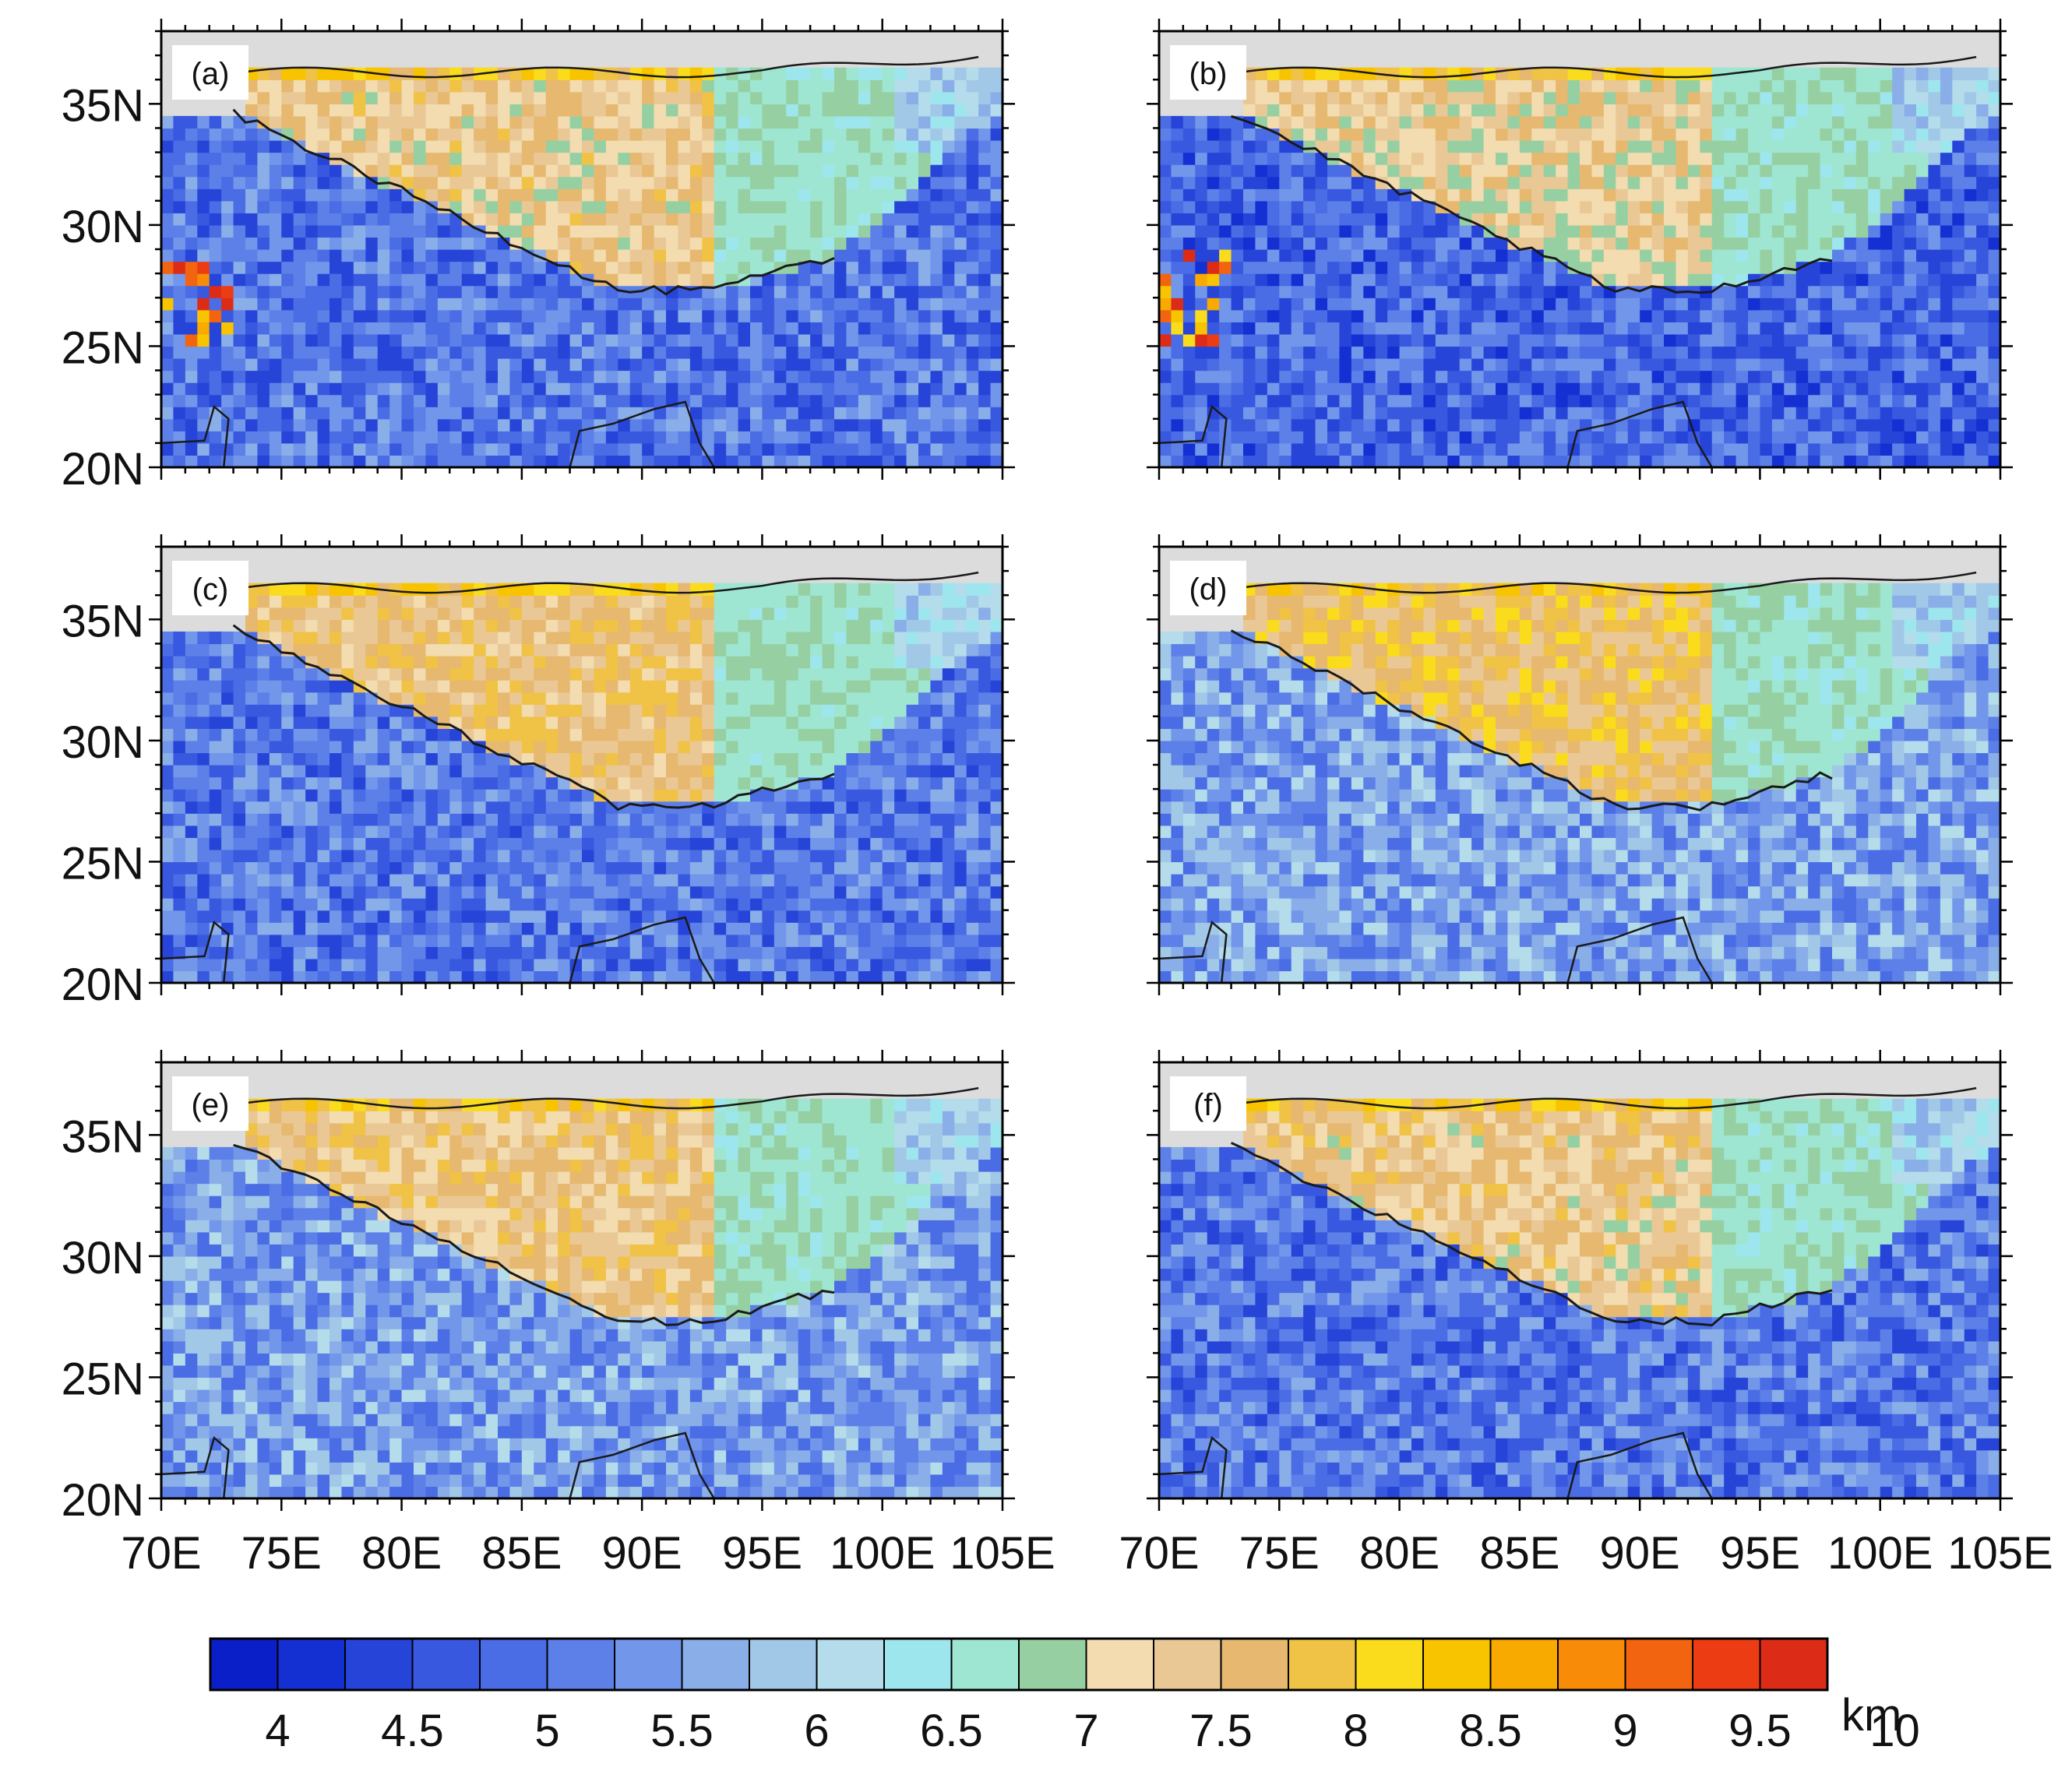 The width and height of the screenshot is (2072, 1771). Describe the element at coordinates (612, 67) in the screenshot. I see `northern-boundary-line` at that location.